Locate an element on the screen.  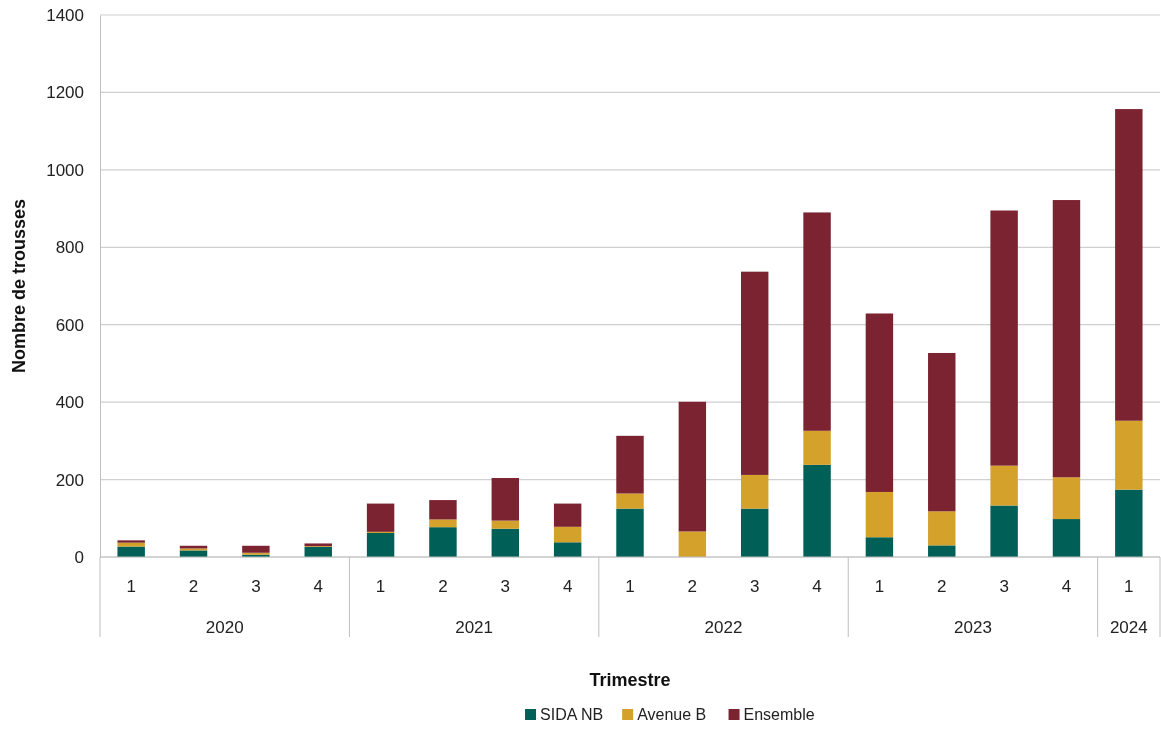
y-tick-label: 800 is located at coordinates (69, 248).